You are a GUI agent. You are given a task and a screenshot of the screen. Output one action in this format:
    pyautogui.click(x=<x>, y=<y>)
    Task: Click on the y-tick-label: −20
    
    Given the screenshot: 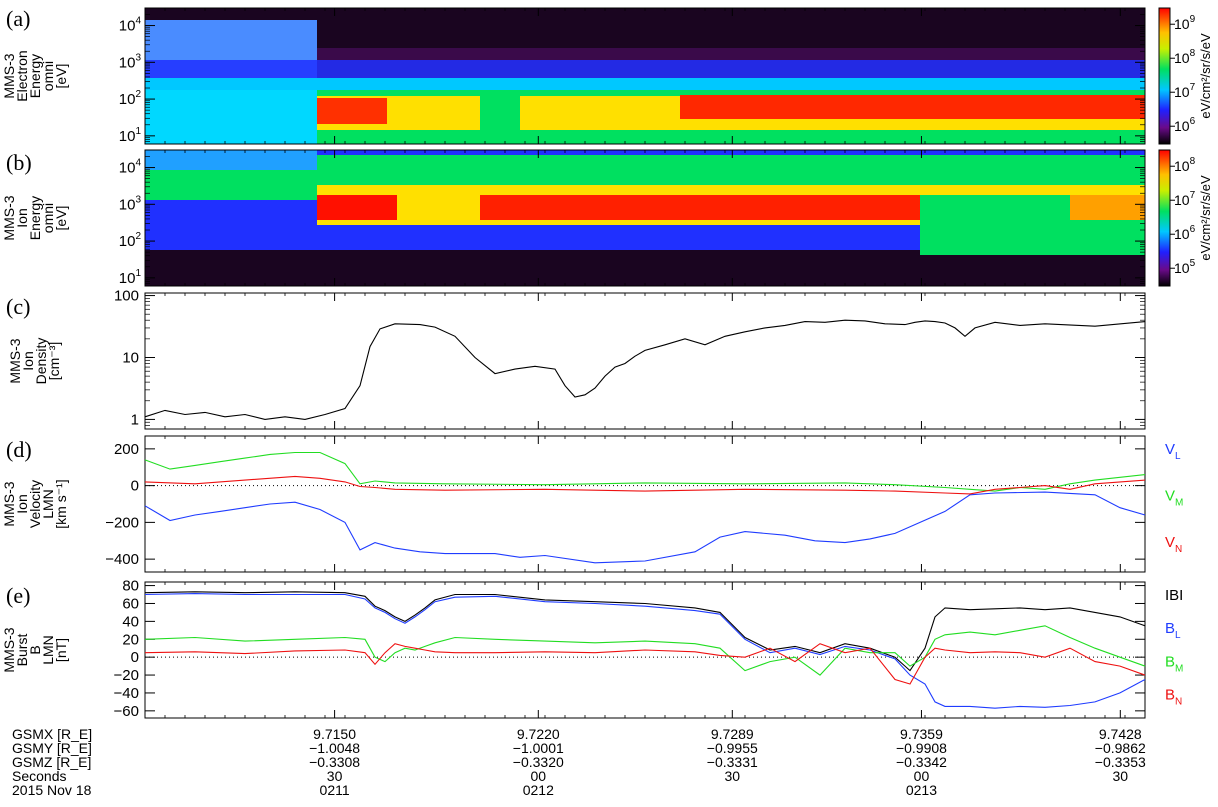 What is the action you would take?
    pyautogui.click(x=126, y=675)
    